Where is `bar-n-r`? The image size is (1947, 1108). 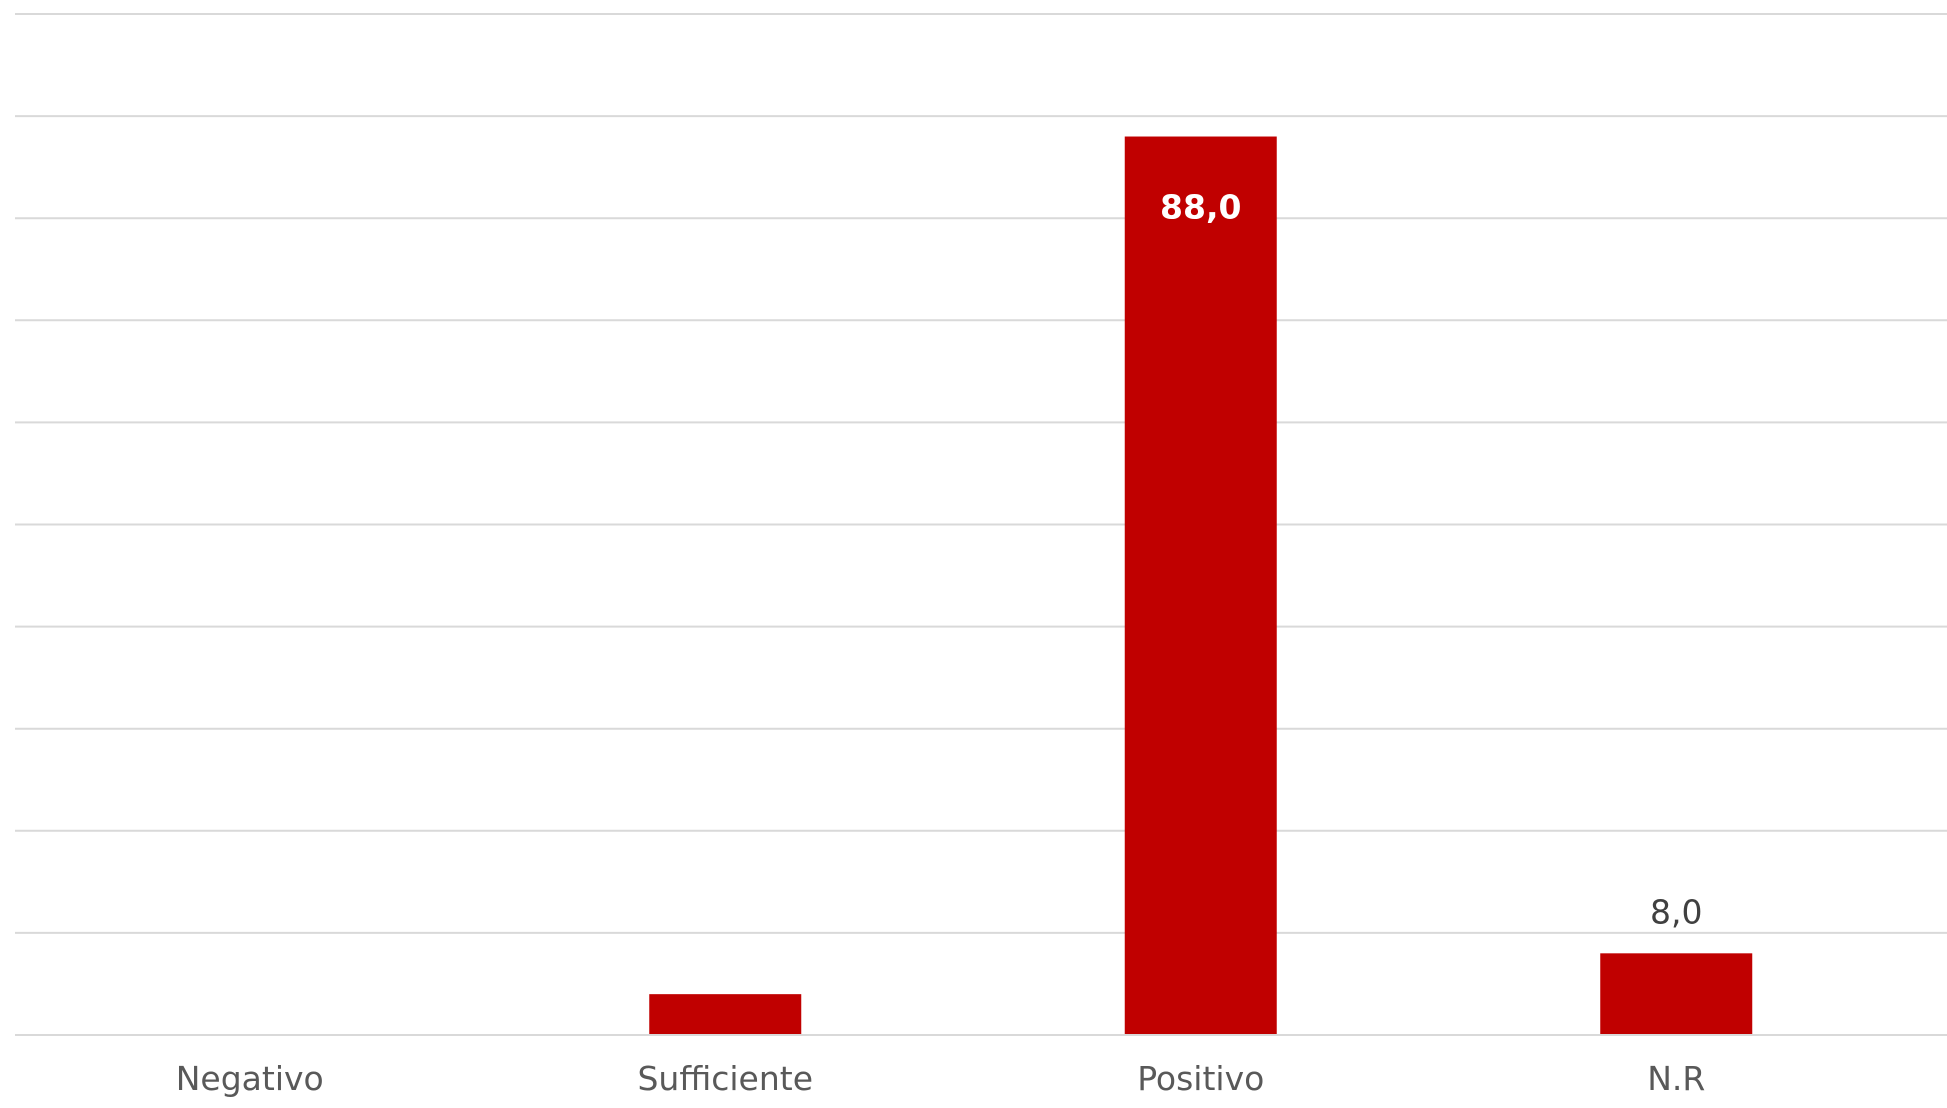
bar-n-r is located at coordinates (1676, 994).